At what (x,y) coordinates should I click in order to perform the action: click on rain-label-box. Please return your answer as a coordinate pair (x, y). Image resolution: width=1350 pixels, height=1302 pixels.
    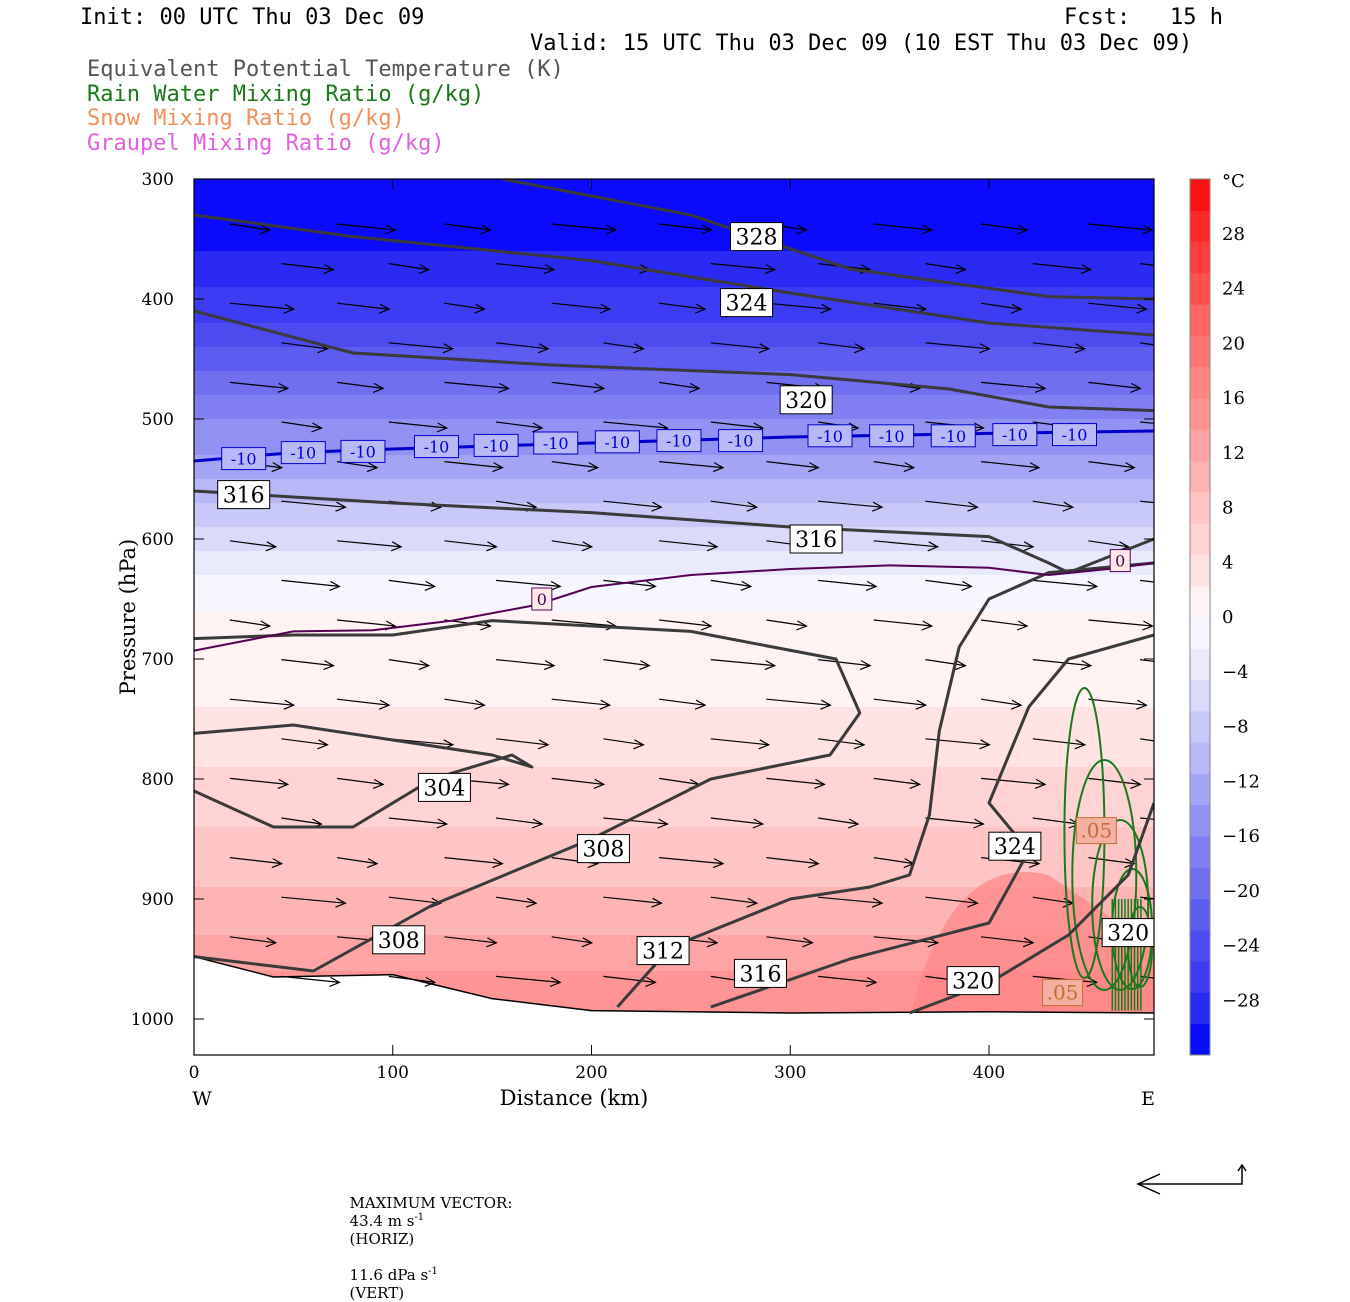
    Looking at the image, I should click on (1096, 831).